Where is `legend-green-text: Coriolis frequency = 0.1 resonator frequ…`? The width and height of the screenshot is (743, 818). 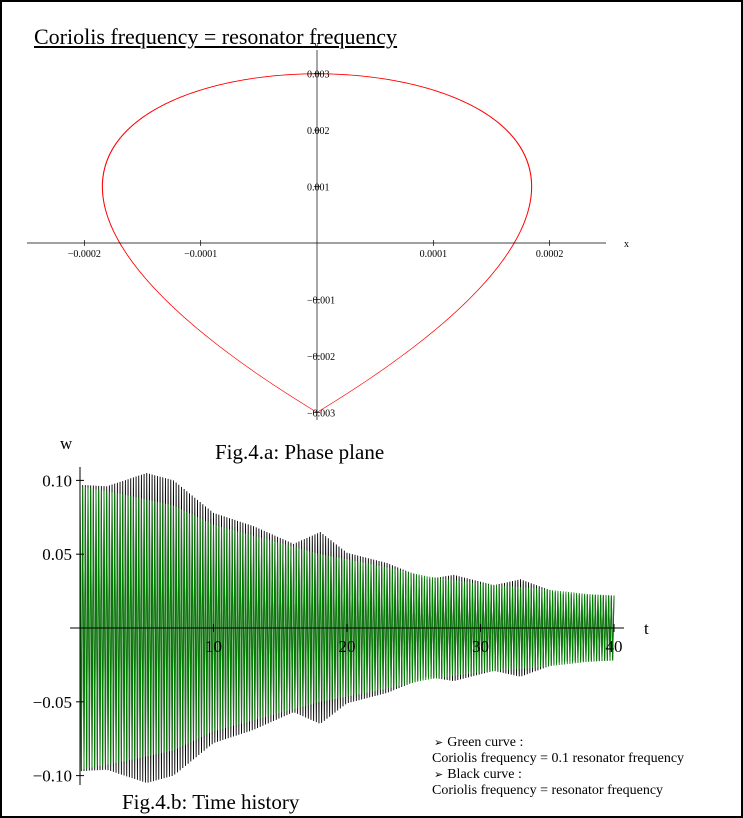 legend-green-text: Coriolis frequency = 0.1 resonator frequ… is located at coordinates (558, 758).